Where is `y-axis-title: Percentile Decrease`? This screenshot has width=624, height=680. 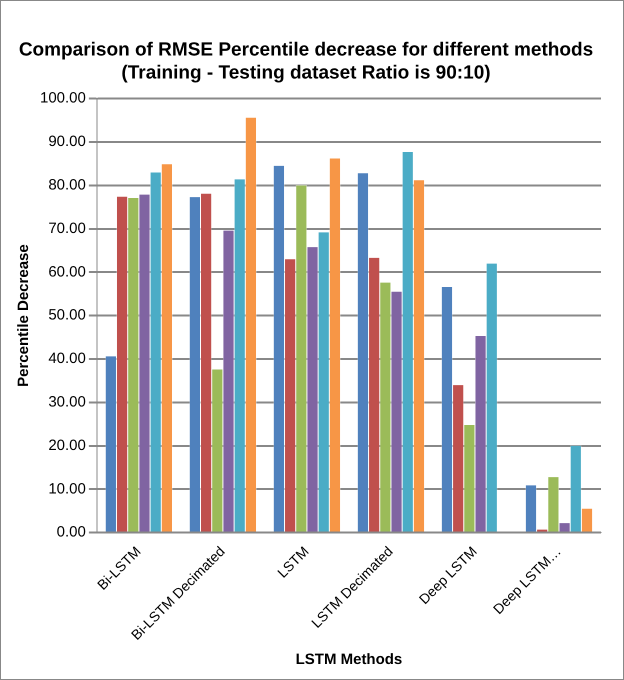 y-axis-title: Percentile Decrease is located at coordinates (23, 315).